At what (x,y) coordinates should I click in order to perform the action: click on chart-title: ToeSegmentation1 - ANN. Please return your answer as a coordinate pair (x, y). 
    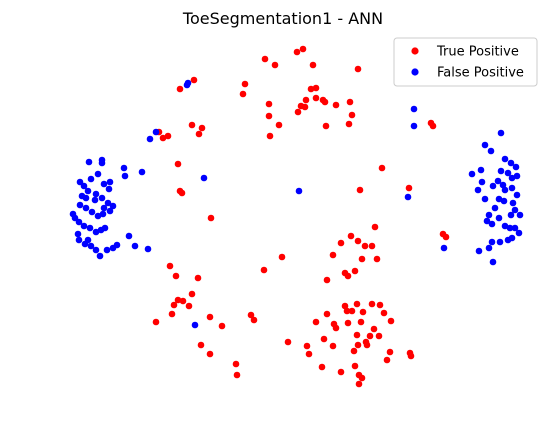
    Looking at the image, I should click on (282, 18).